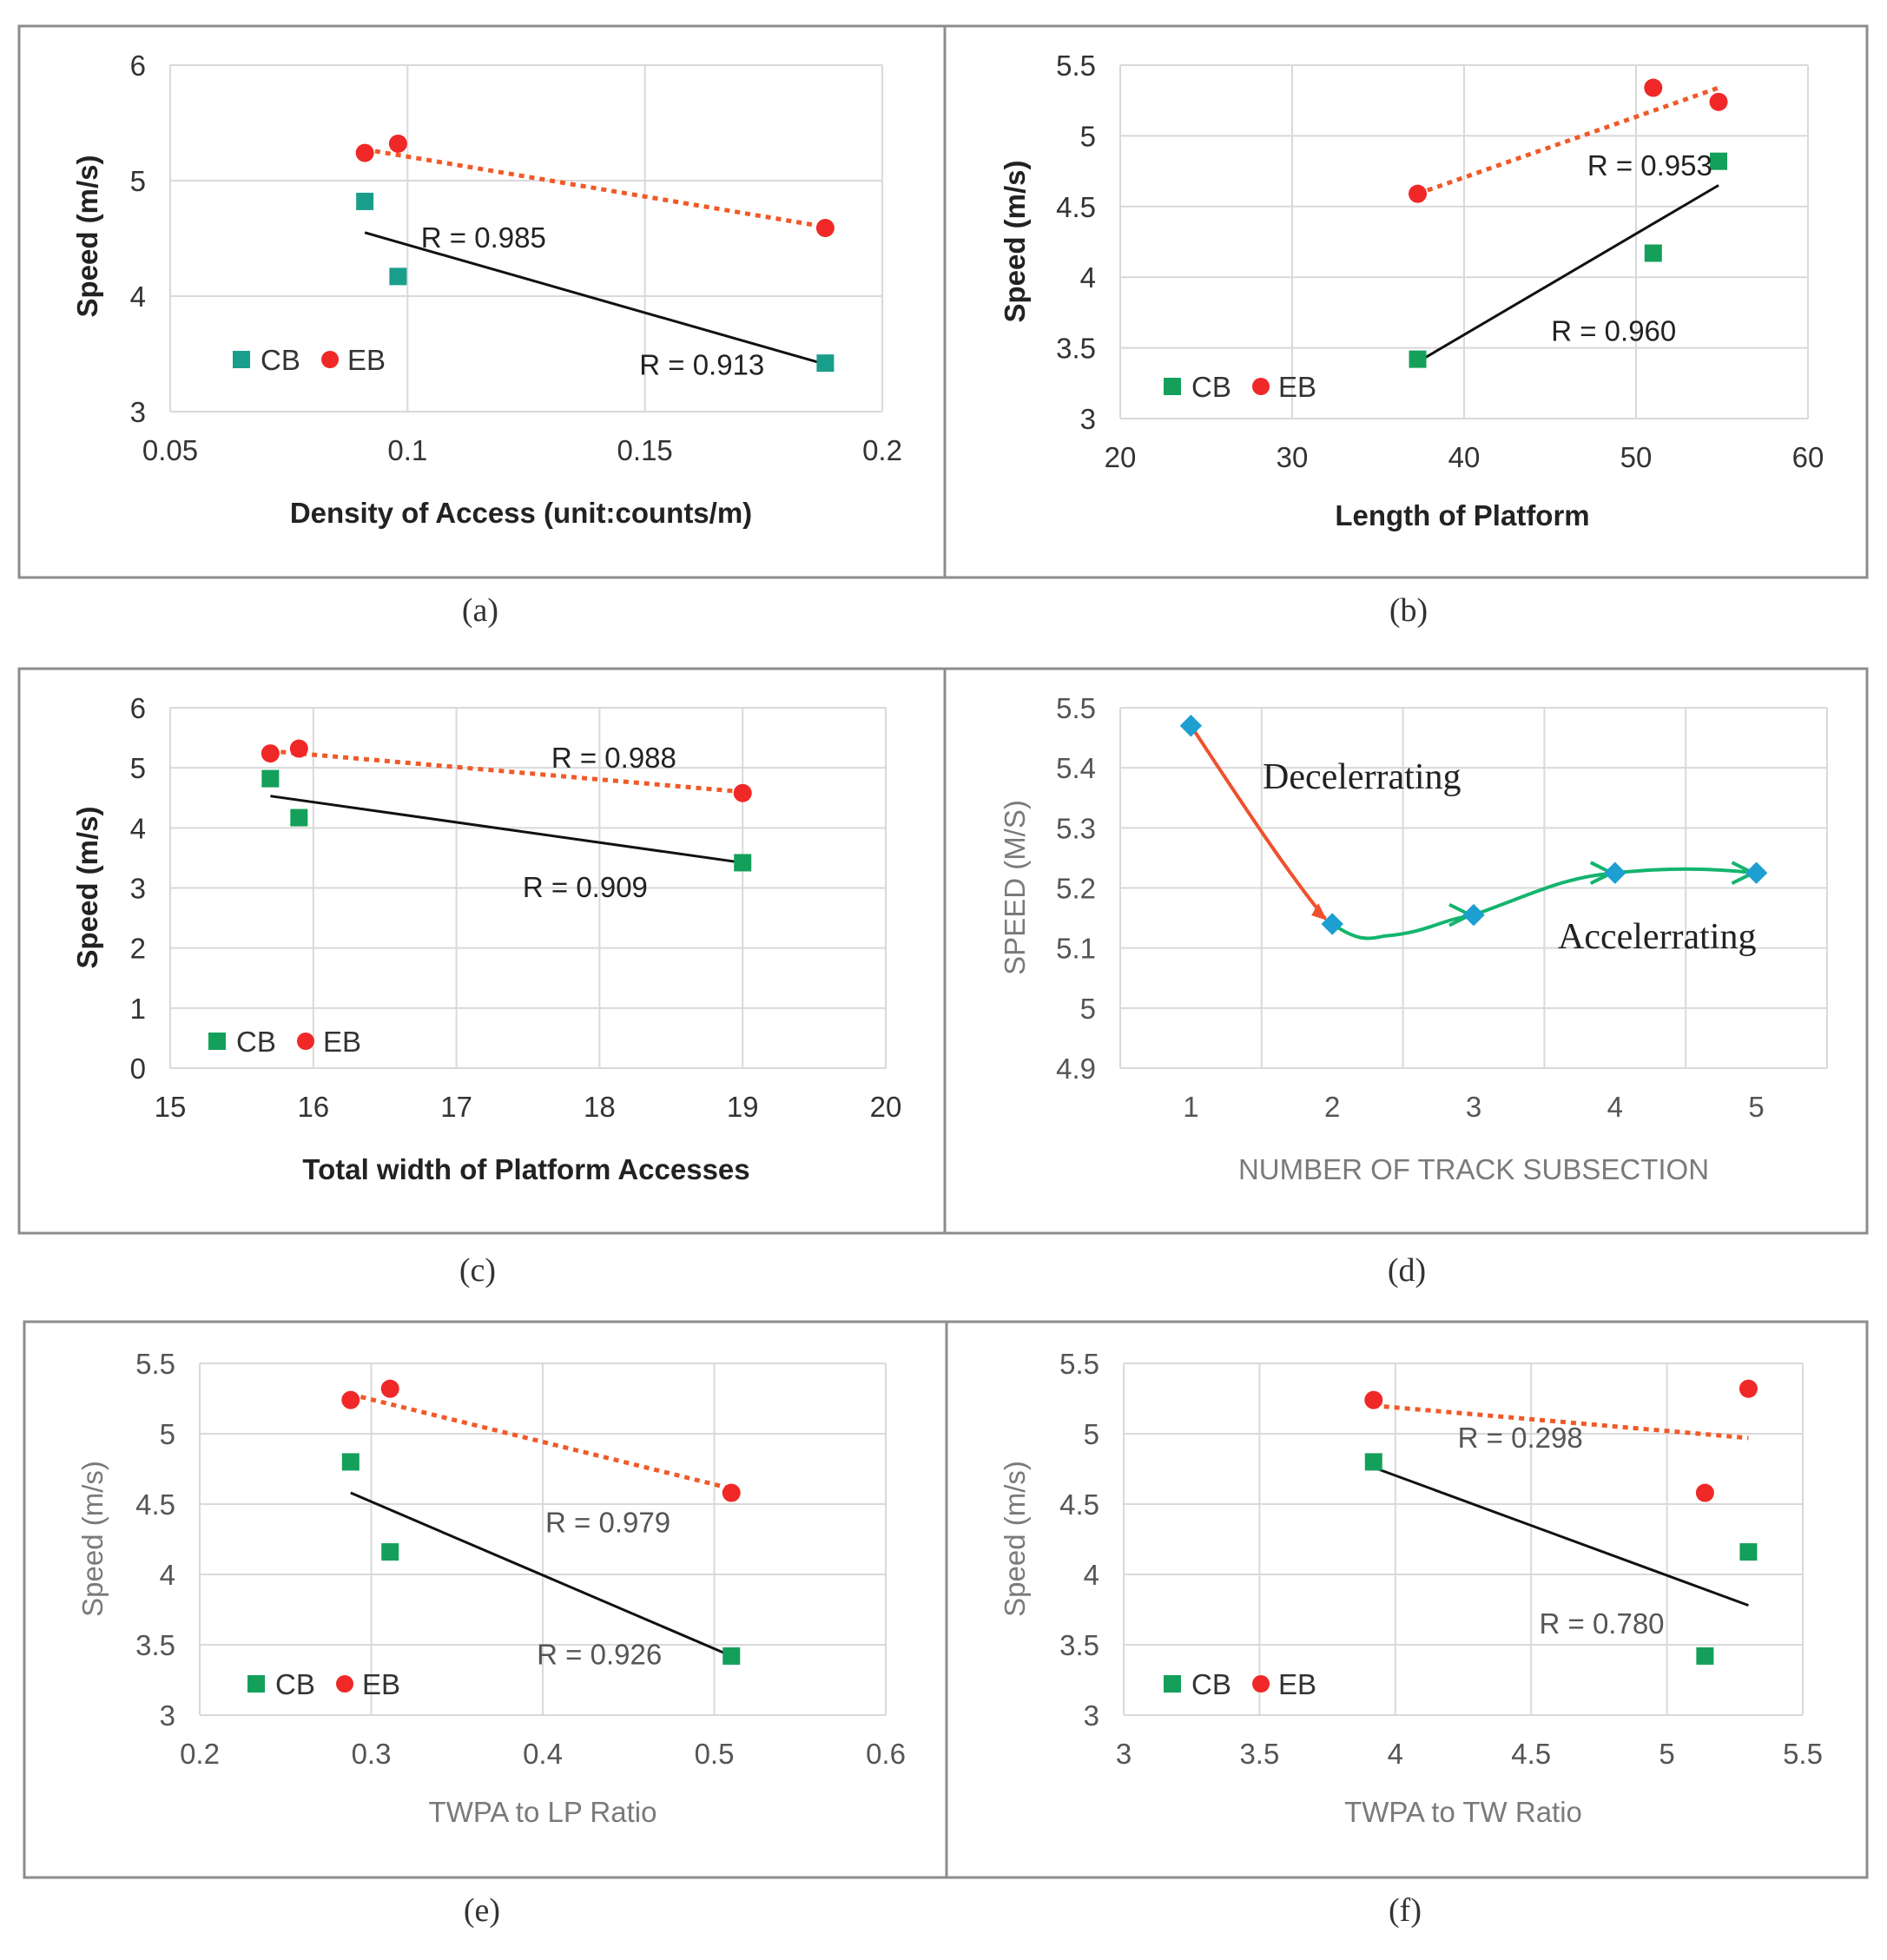 The image size is (1887, 1960). Describe the element at coordinates (482, 1911) in the screenshot. I see `caption-e: (e)` at that location.